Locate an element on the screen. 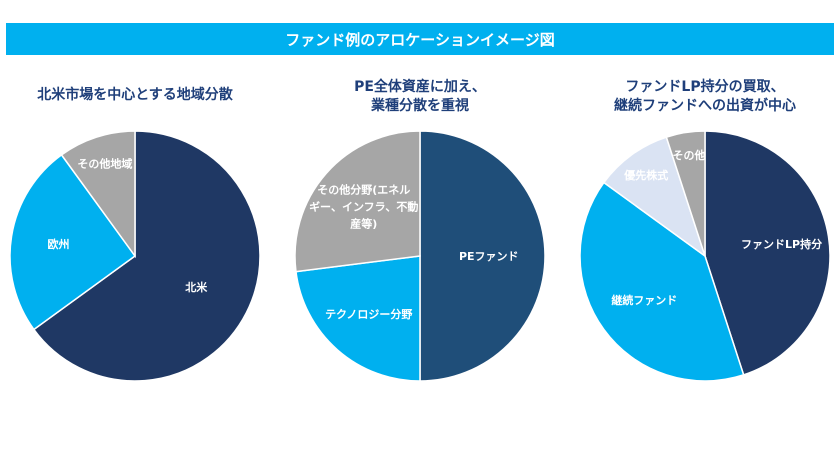 This screenshot has width=840, height=456. chart-title-line: PE全体資産に加え、 is located at coordinates (420, 87).